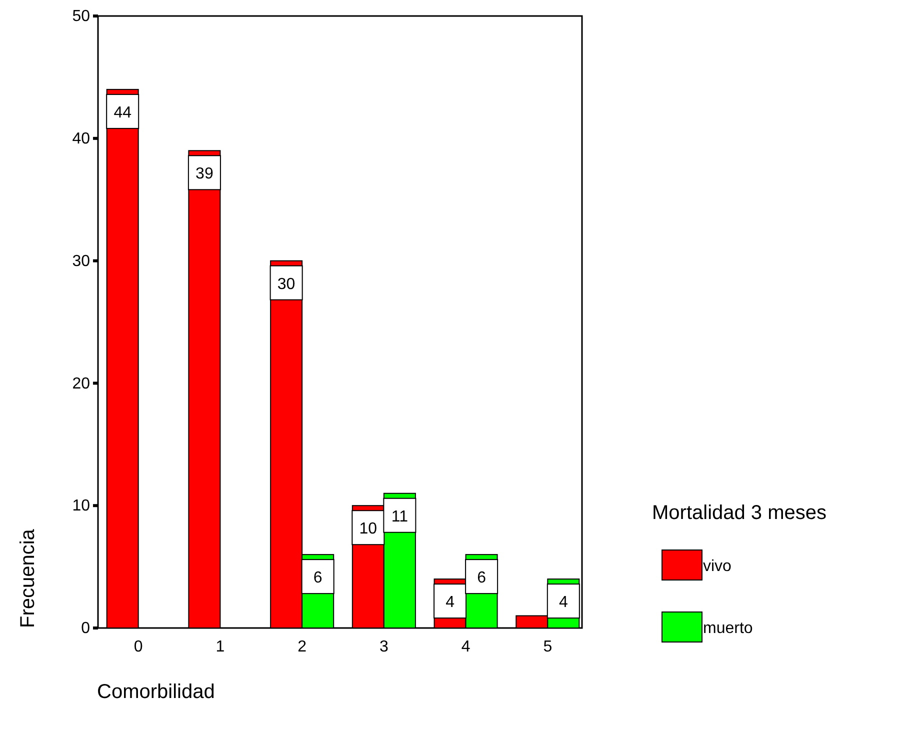 This screenshot has width=906, height=735. Describe the element at coordinates (399, 517) in the screenshot. I see `data-label: 11` at that location.